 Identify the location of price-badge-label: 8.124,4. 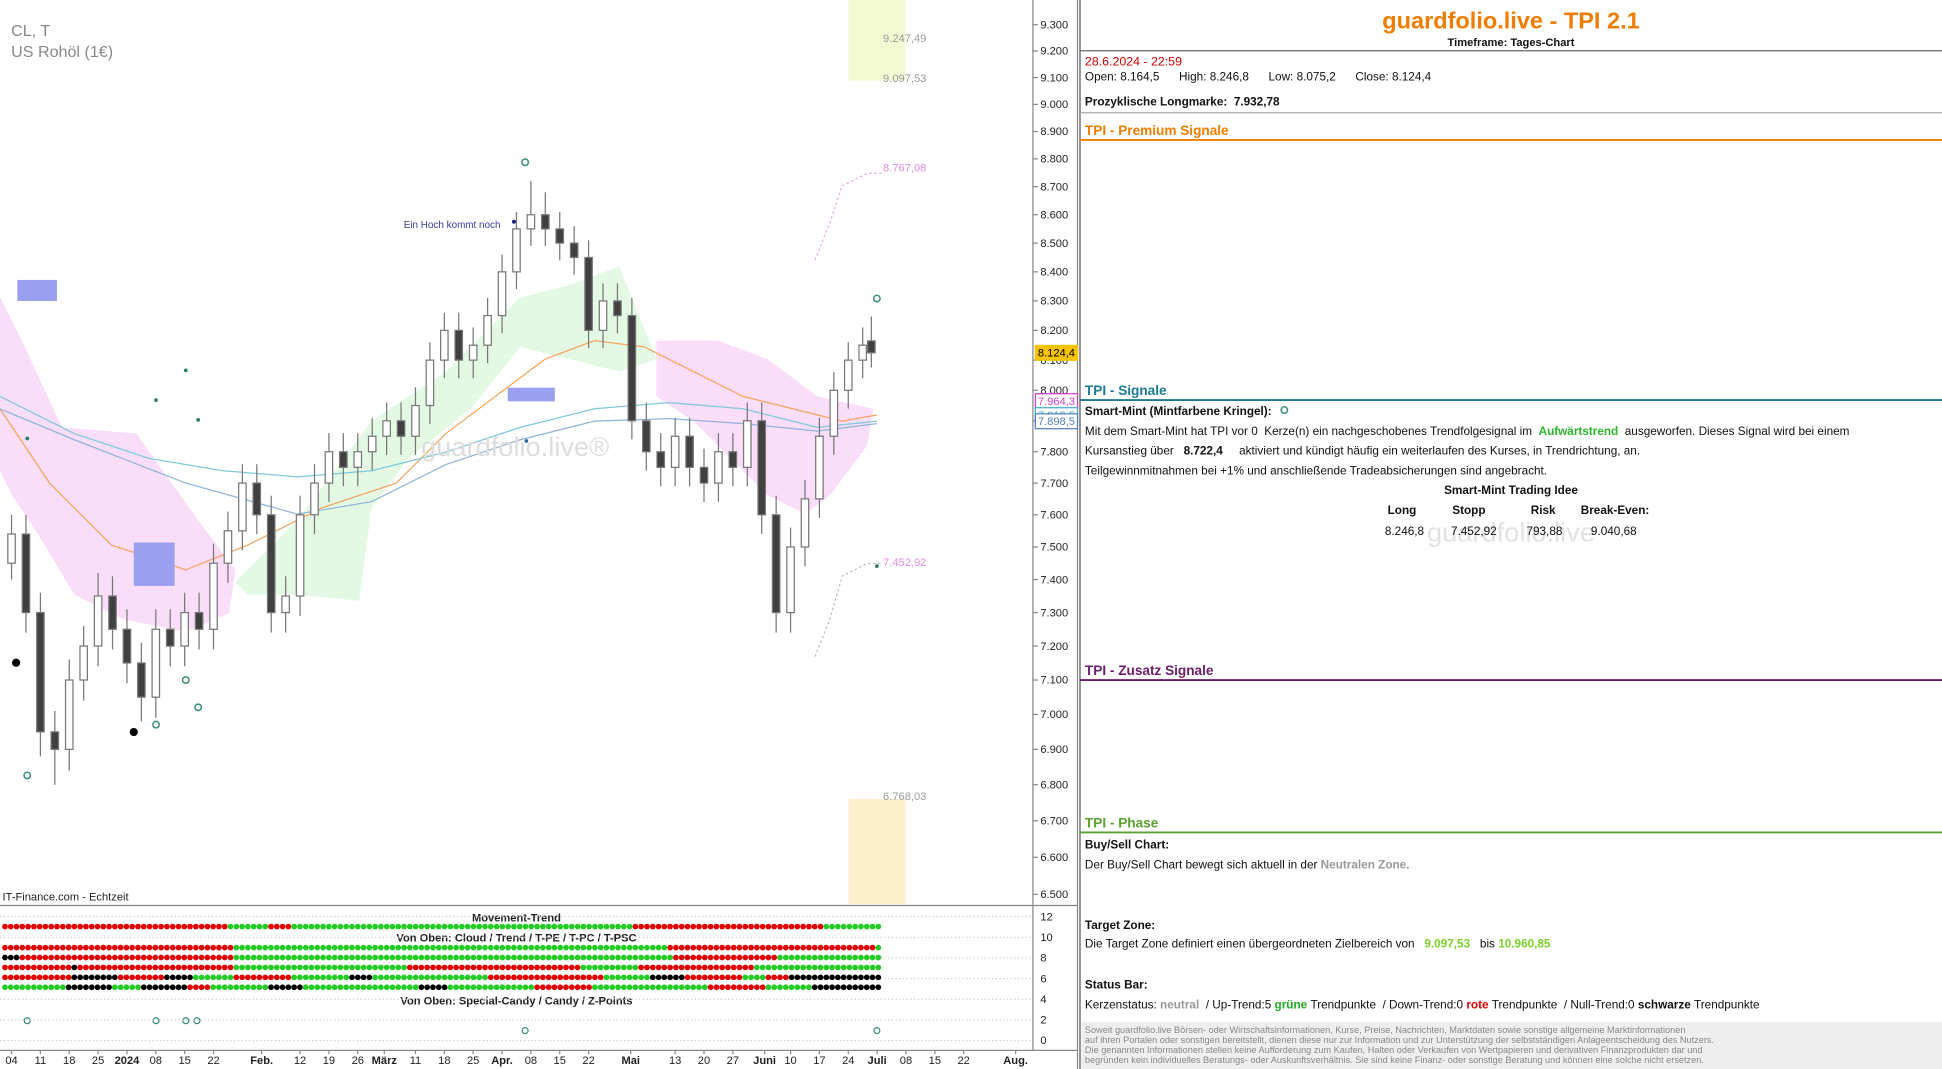
(1056, 354).